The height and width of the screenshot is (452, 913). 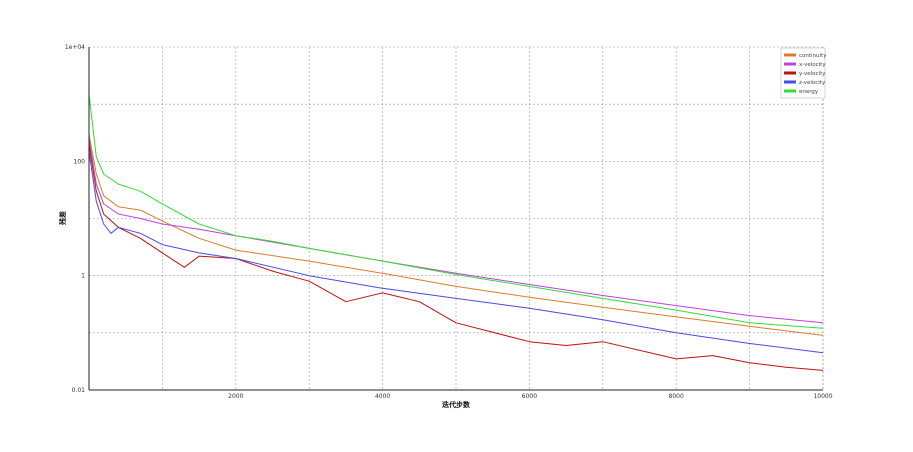 What do you see at coordinates (75, 219) in the screenshot?
I see `y-tick-labels: 0.01 1 100 1e+04` at bounding box center [75, 219].